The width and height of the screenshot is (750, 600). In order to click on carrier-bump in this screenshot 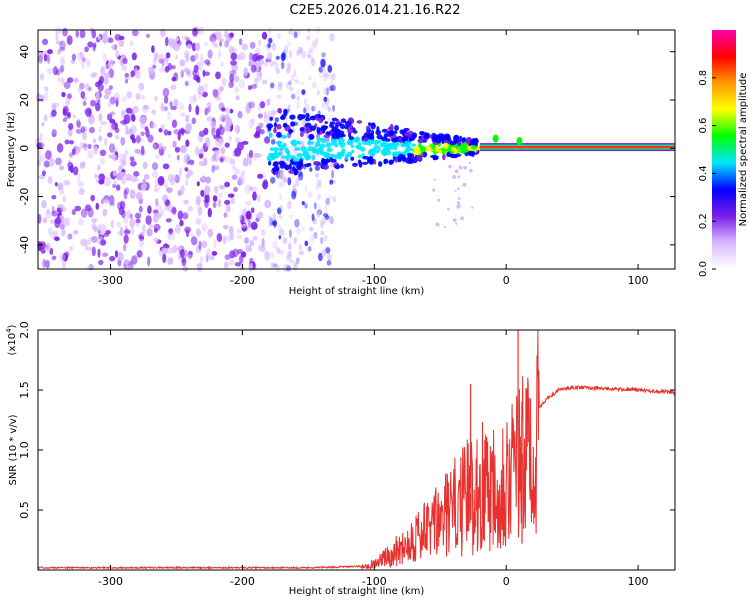, I will do `click(519, 141)`.